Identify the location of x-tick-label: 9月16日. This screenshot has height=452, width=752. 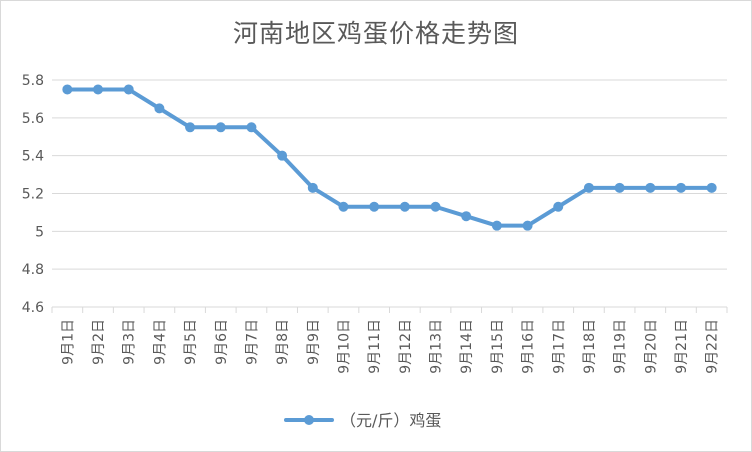
(529, 346).